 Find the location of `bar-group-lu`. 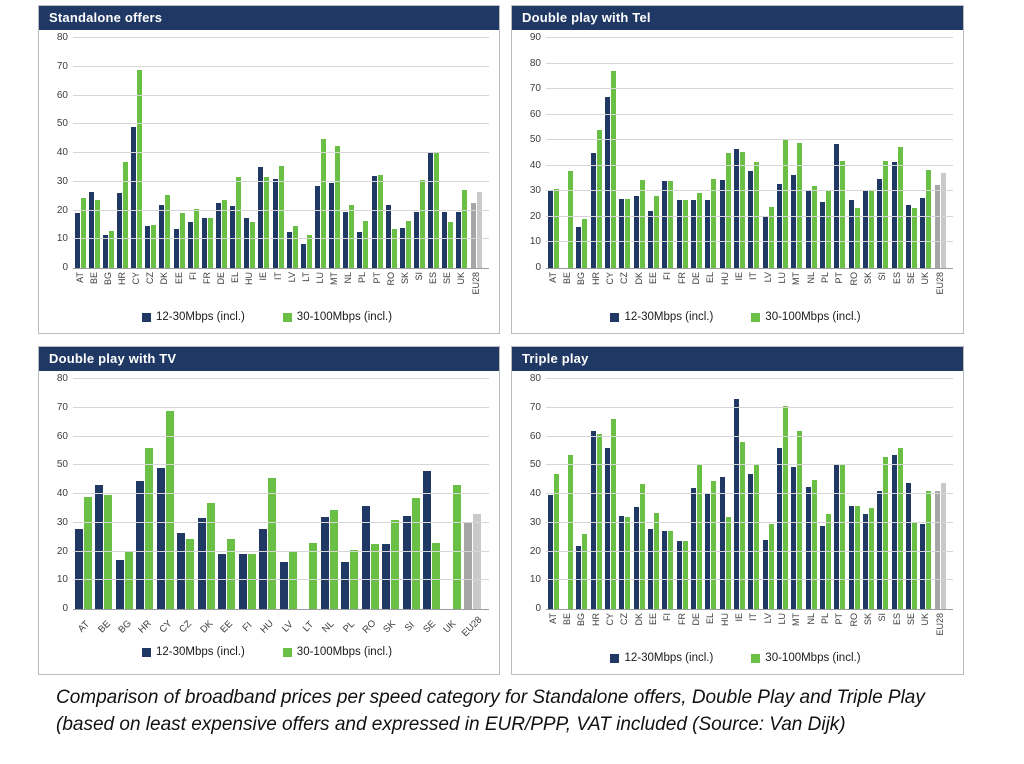

bar-group-lu is located at coordinates (782, 494).